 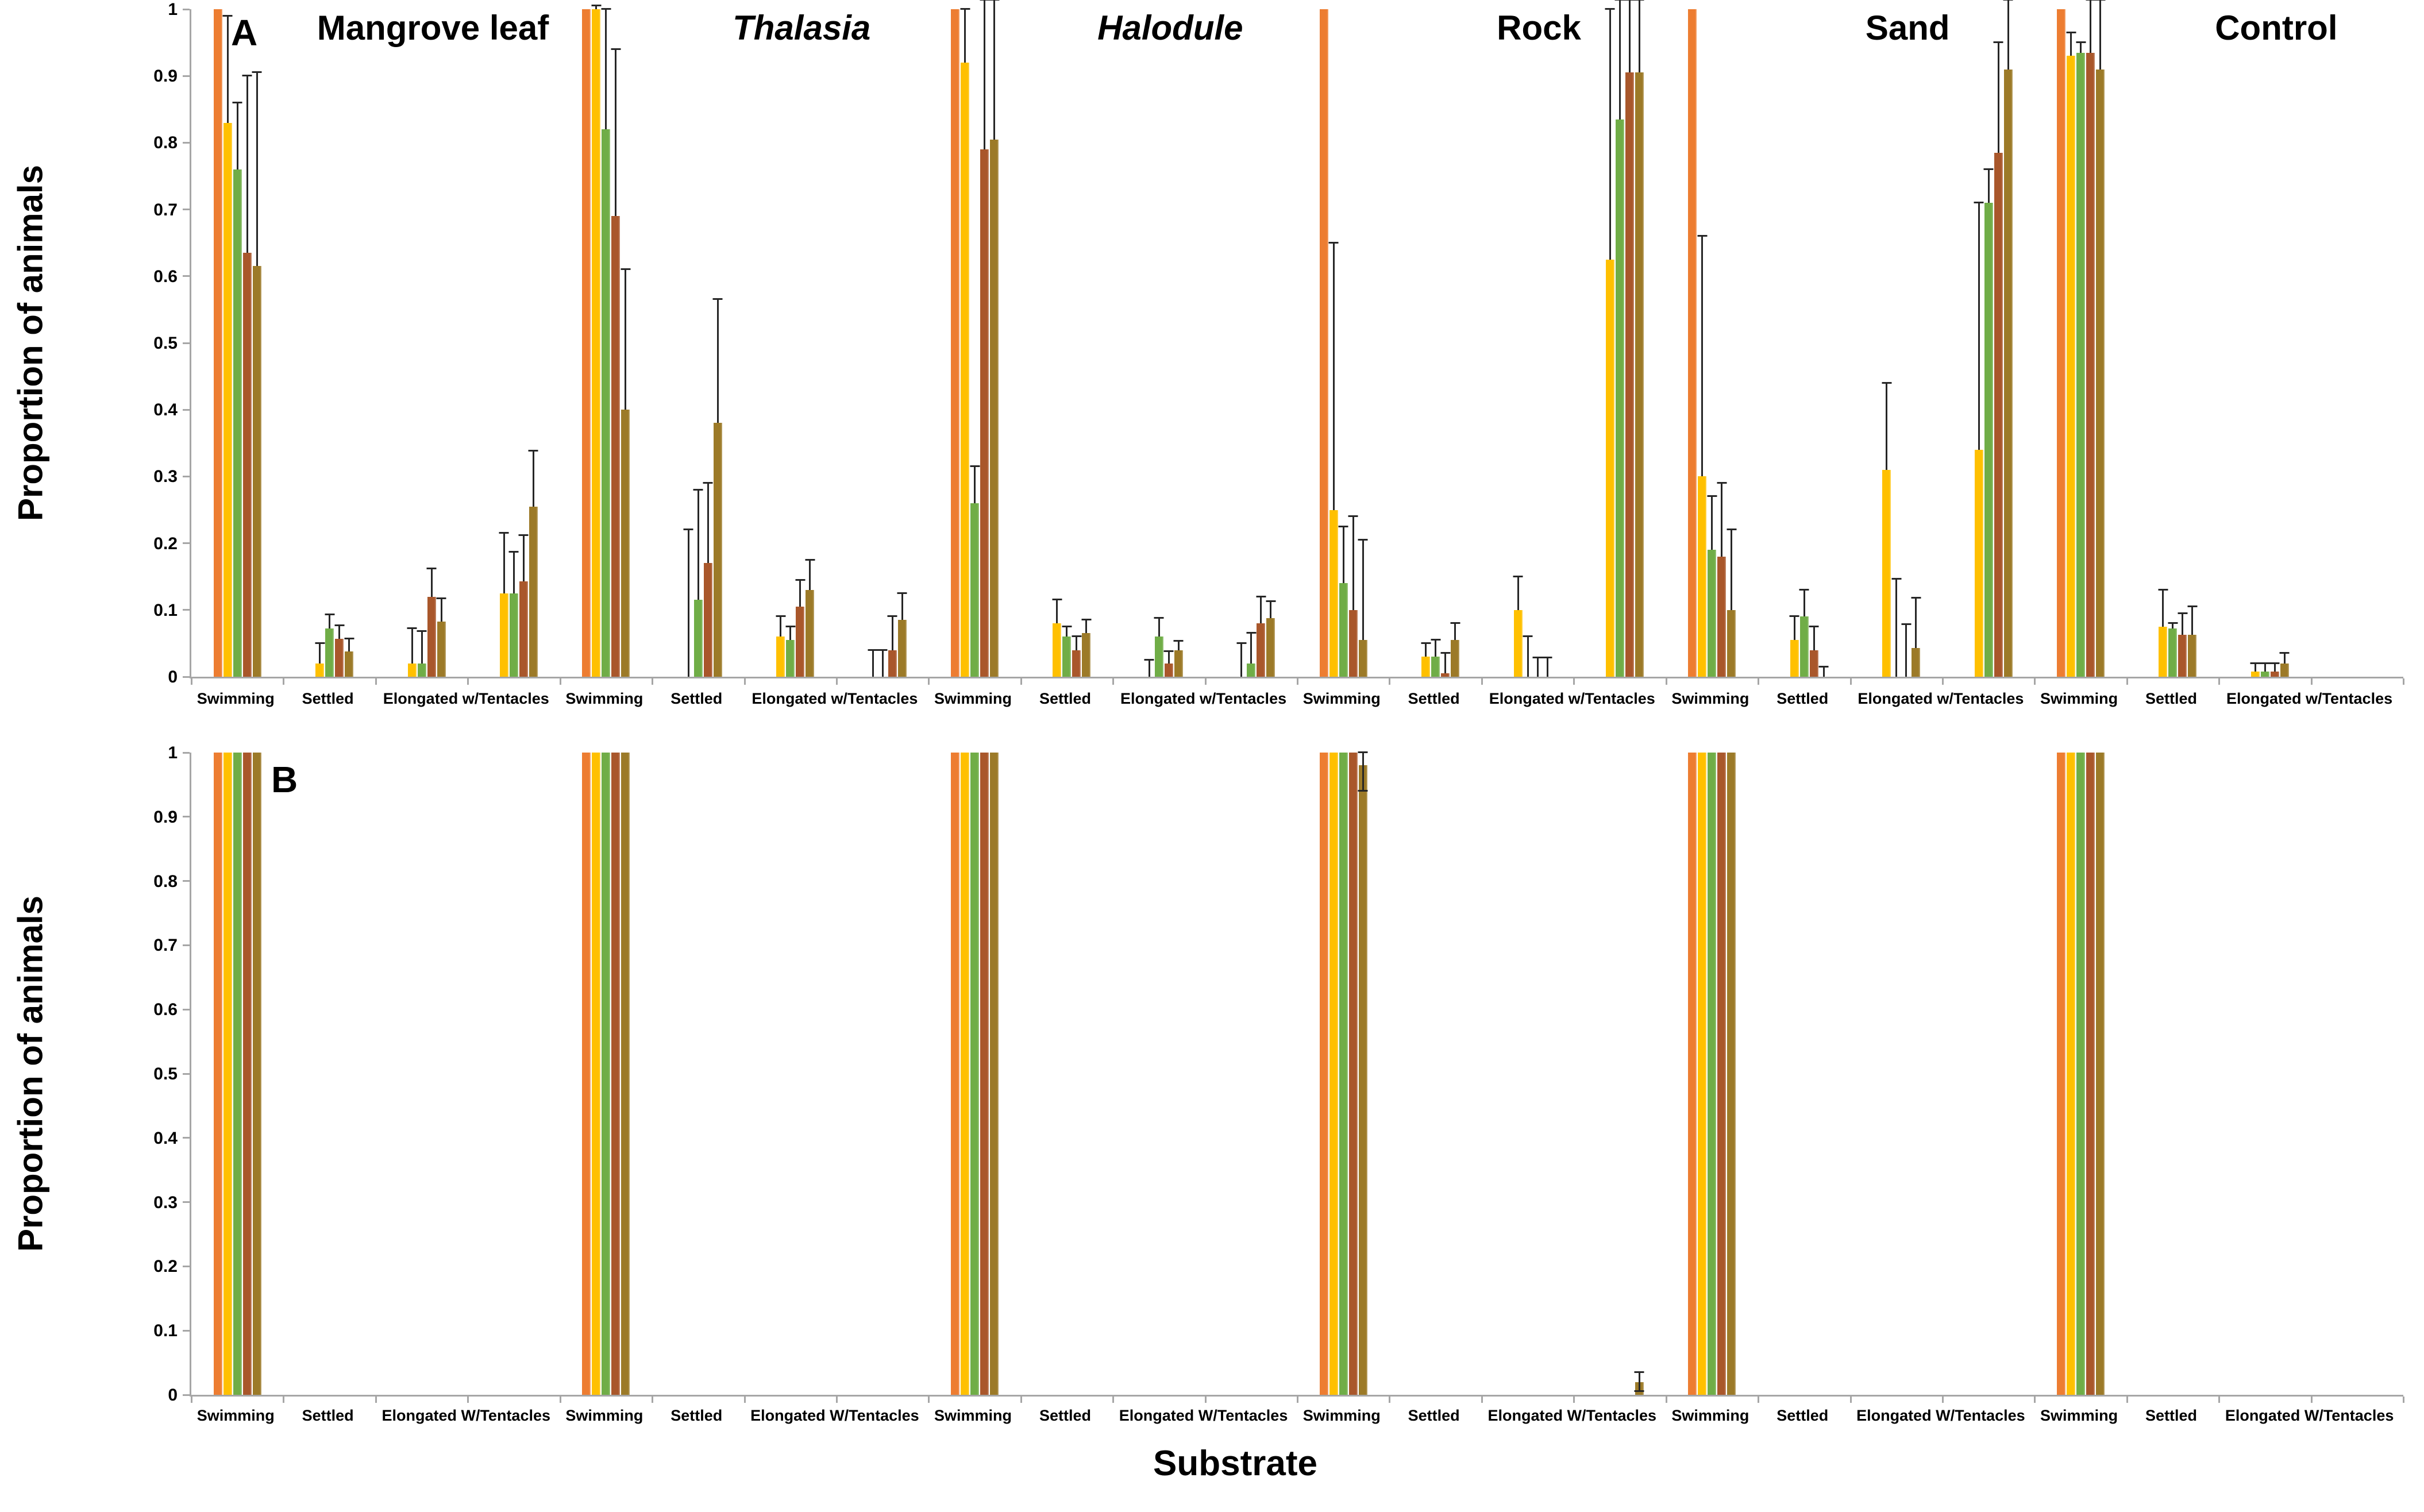 What do you see at coordinates (1481, 342) in the screenshot?
I see `substrate-group-rock` at bounding box center [1481, 342].